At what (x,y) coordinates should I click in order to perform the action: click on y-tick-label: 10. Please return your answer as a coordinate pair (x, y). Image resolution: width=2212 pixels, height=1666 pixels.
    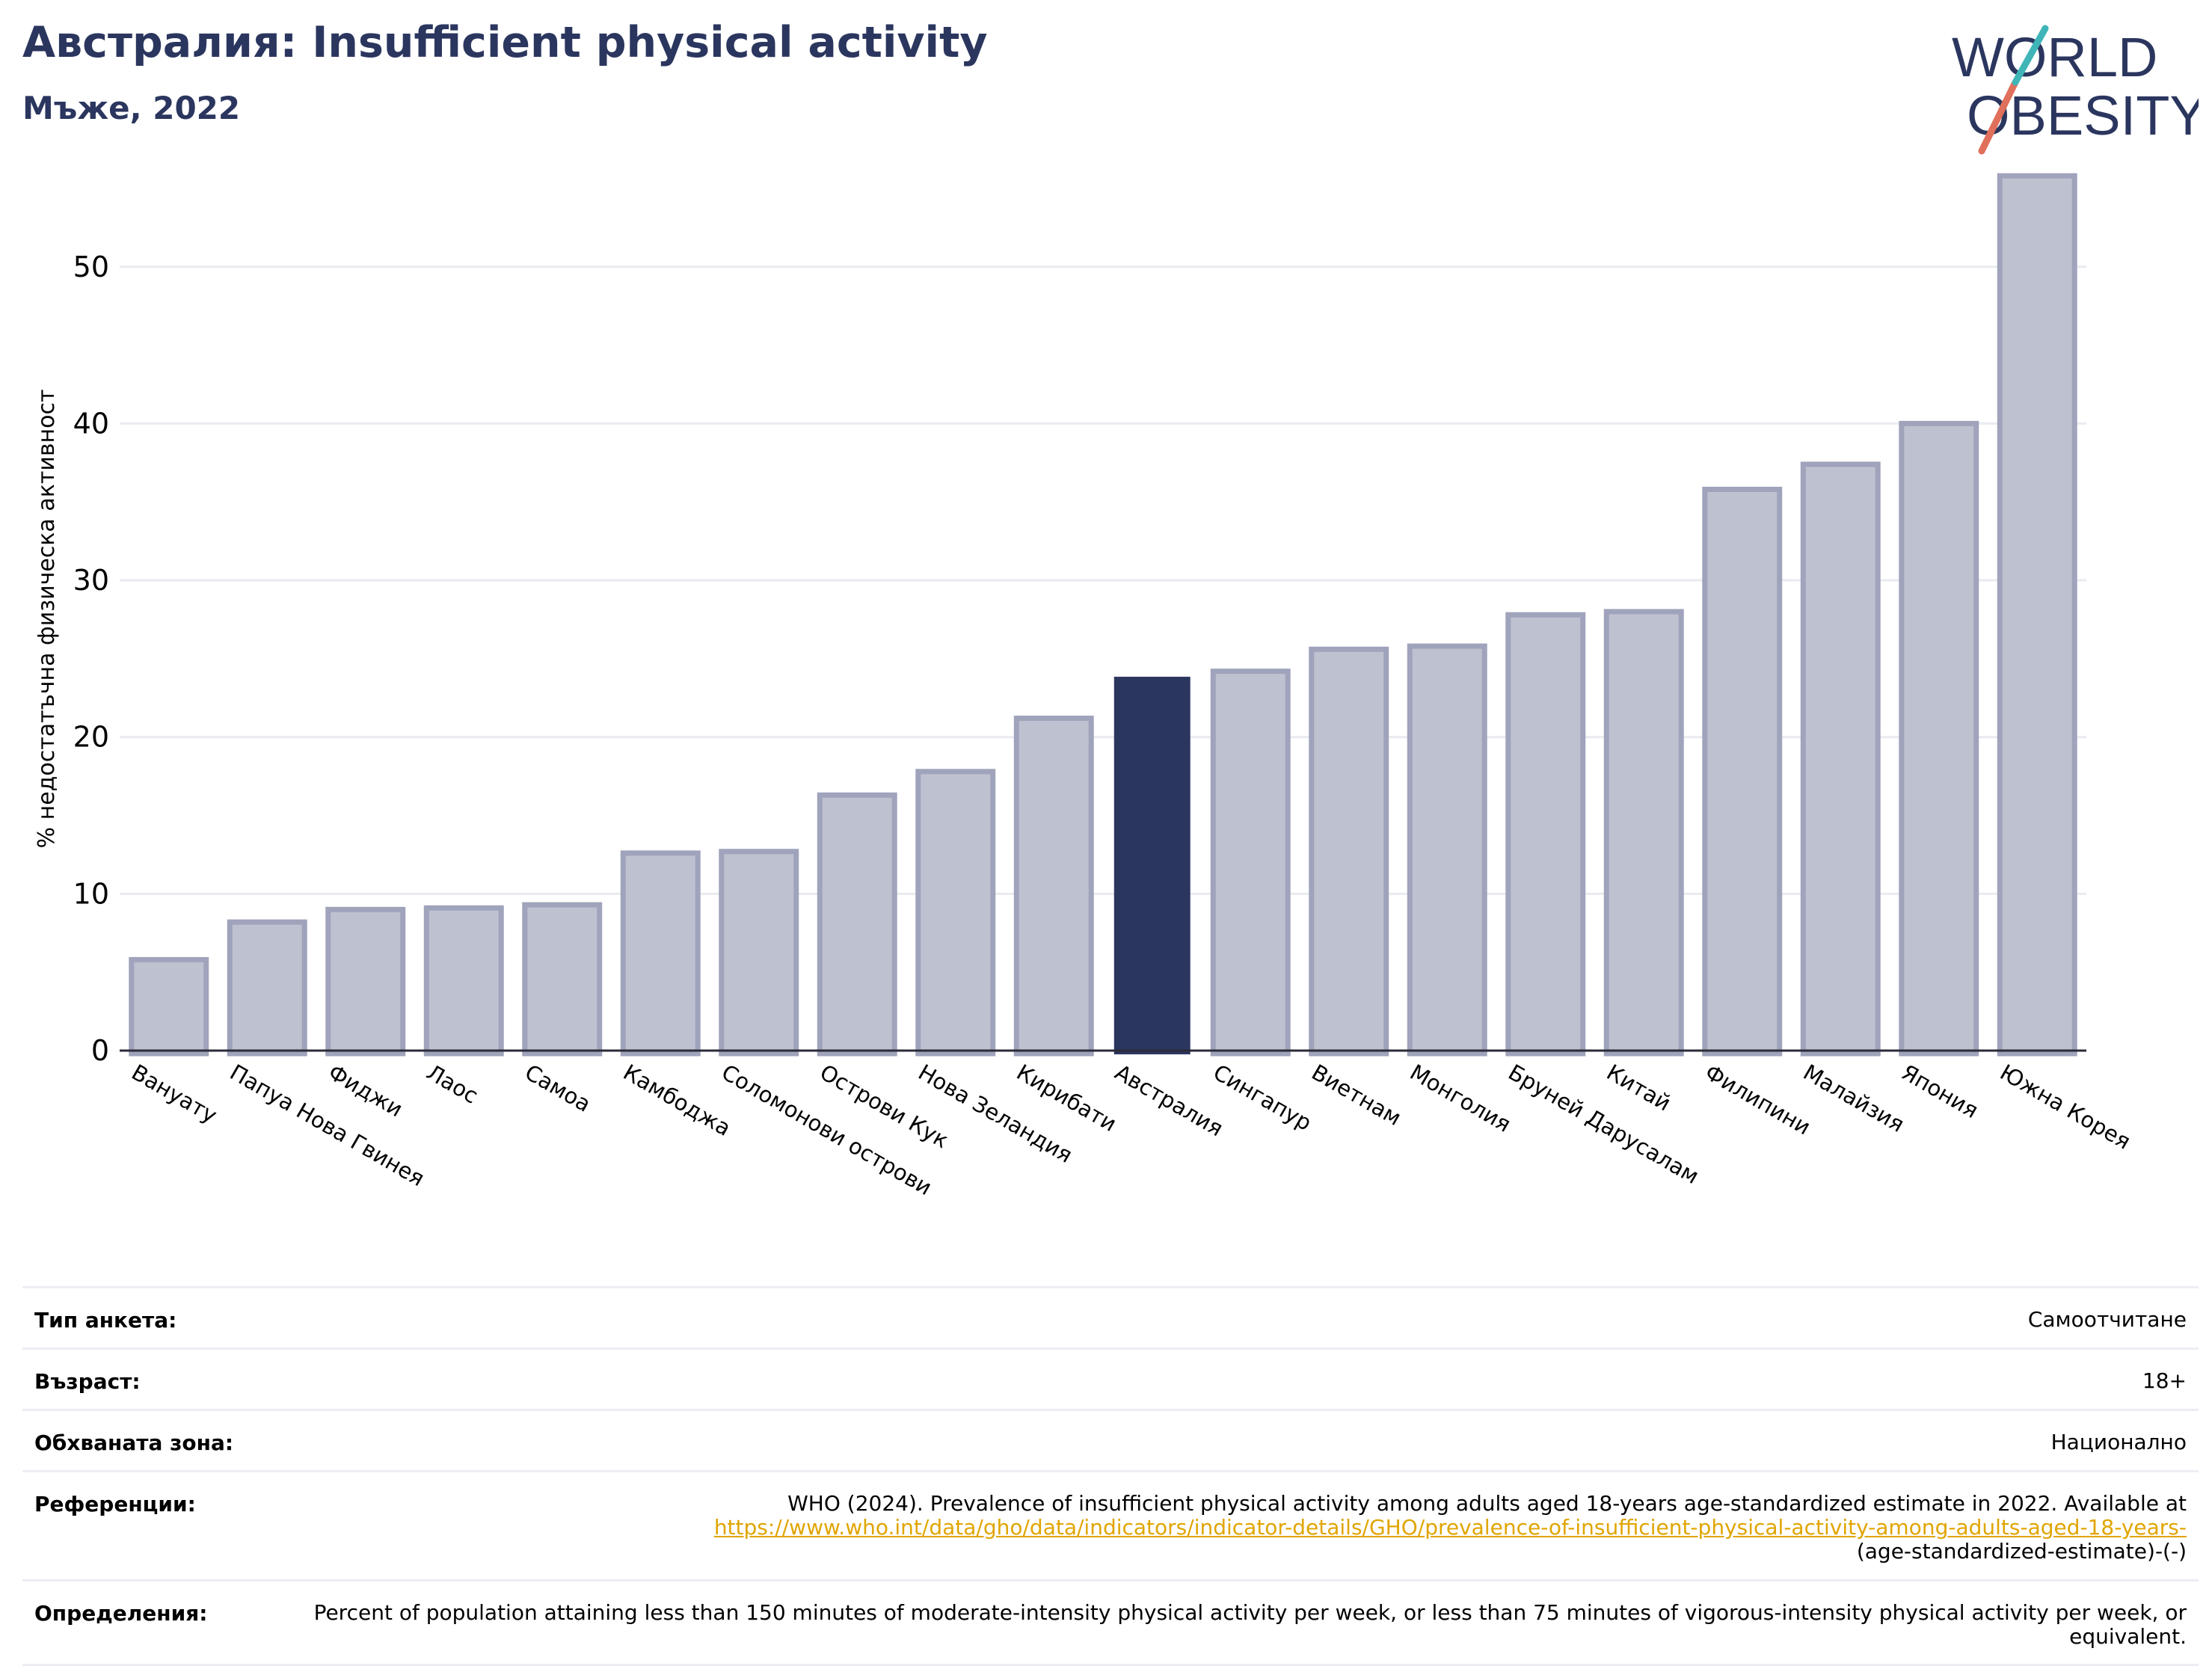
    Looking at the image, I should click on (91, 893).